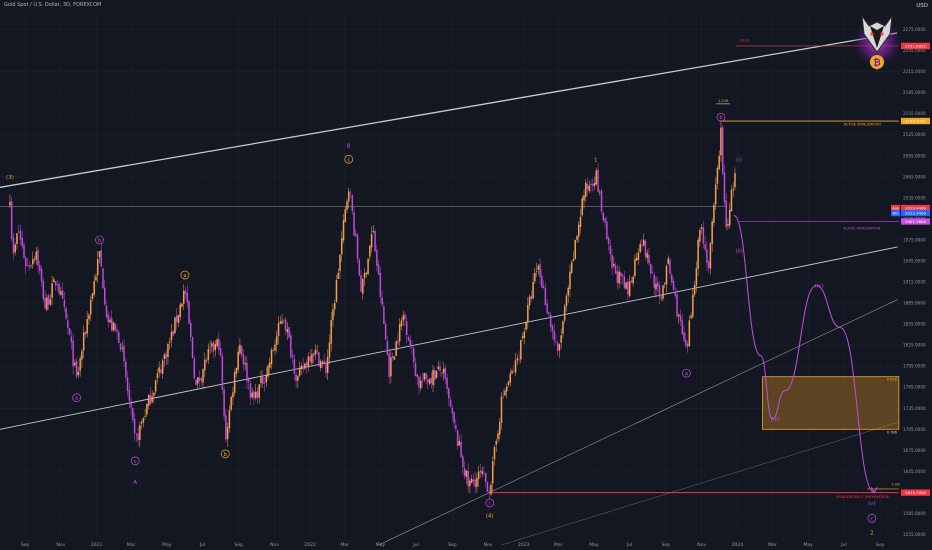  What do you see at coordinates (488, 545) in the screenshot?
I see `time-tick-label: Nov` at bounding box center [488, 545].